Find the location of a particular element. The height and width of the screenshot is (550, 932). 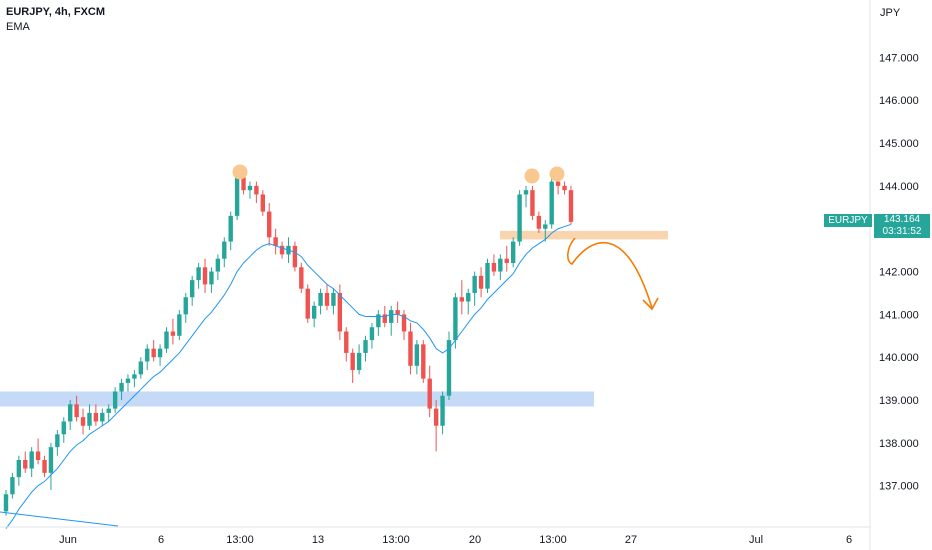

time-tick-label: 27 is located at coordinates (631, 540).